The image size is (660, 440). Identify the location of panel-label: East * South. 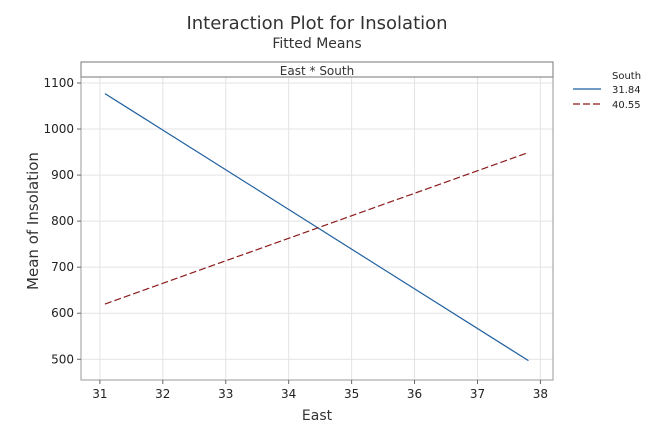
(317, 71).